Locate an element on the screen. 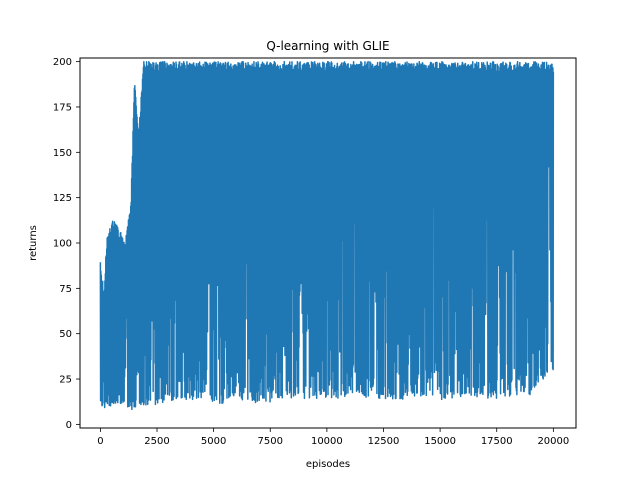  y-axis-ticks: 0 25 50 75 100 125 150 175 200 is located at coordinates (66, 244).